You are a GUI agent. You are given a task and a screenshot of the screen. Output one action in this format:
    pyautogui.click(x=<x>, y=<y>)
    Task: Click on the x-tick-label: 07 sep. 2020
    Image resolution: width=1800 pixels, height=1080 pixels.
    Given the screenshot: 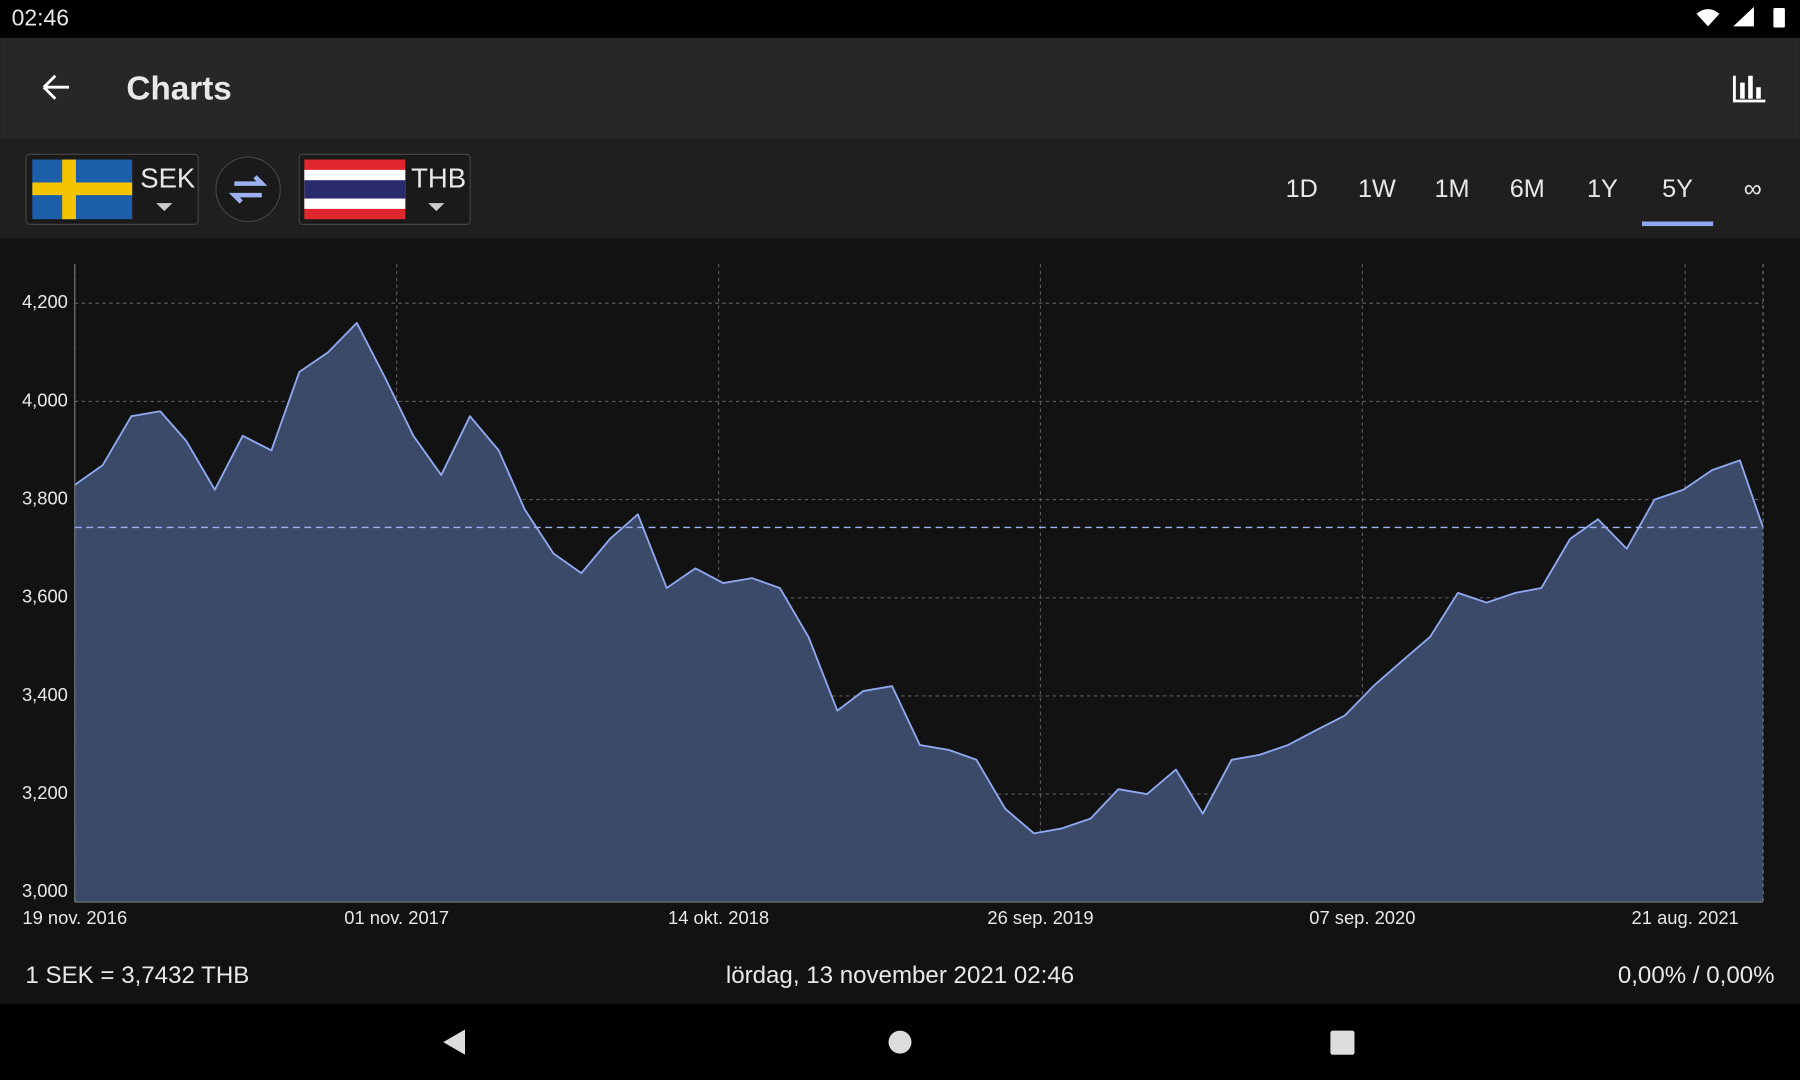 What is the action you would take?
    pyautogui.click(x=1362, y=917)
    